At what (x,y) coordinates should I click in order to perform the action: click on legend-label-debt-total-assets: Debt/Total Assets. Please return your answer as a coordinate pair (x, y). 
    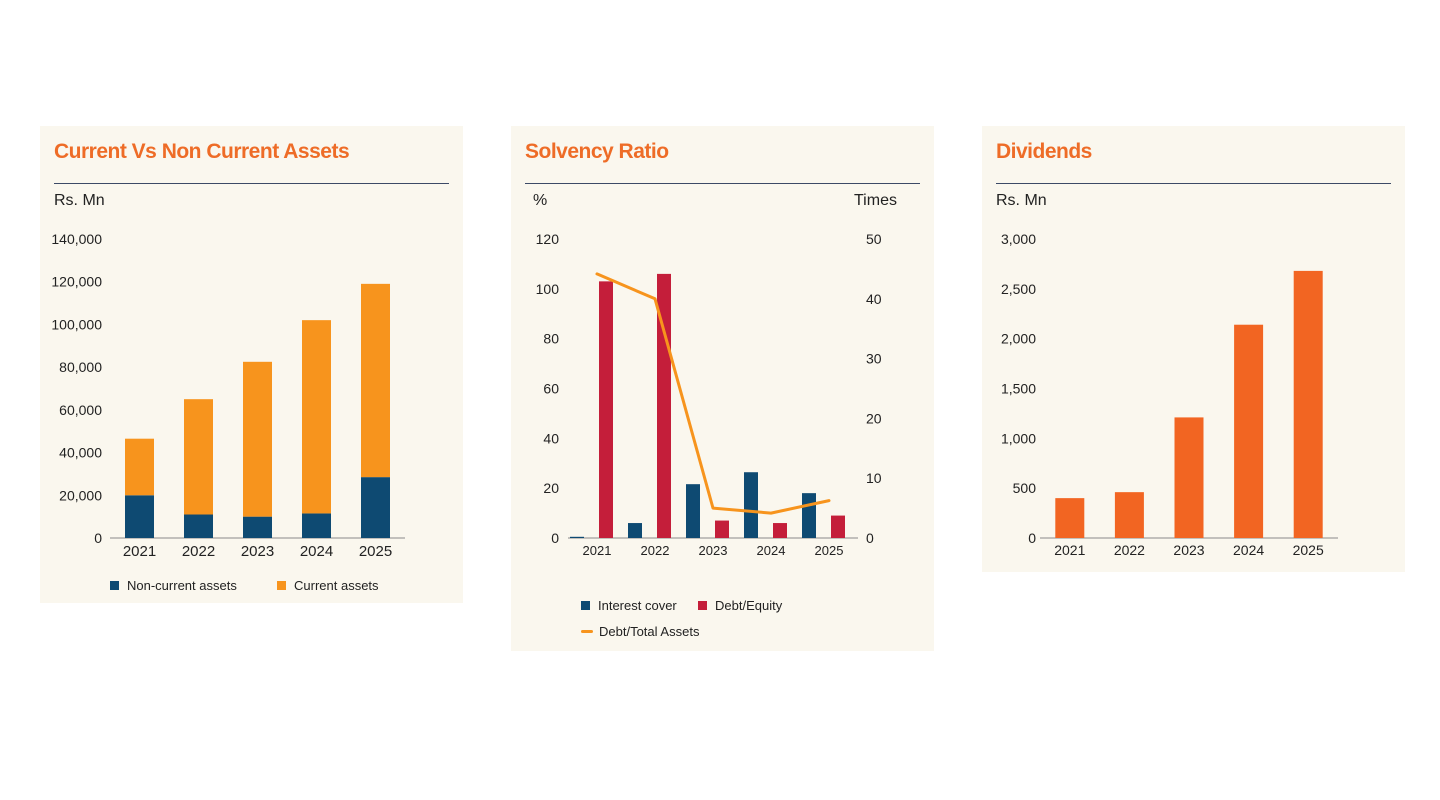
    Looking at the image, I should click on (649, 631).